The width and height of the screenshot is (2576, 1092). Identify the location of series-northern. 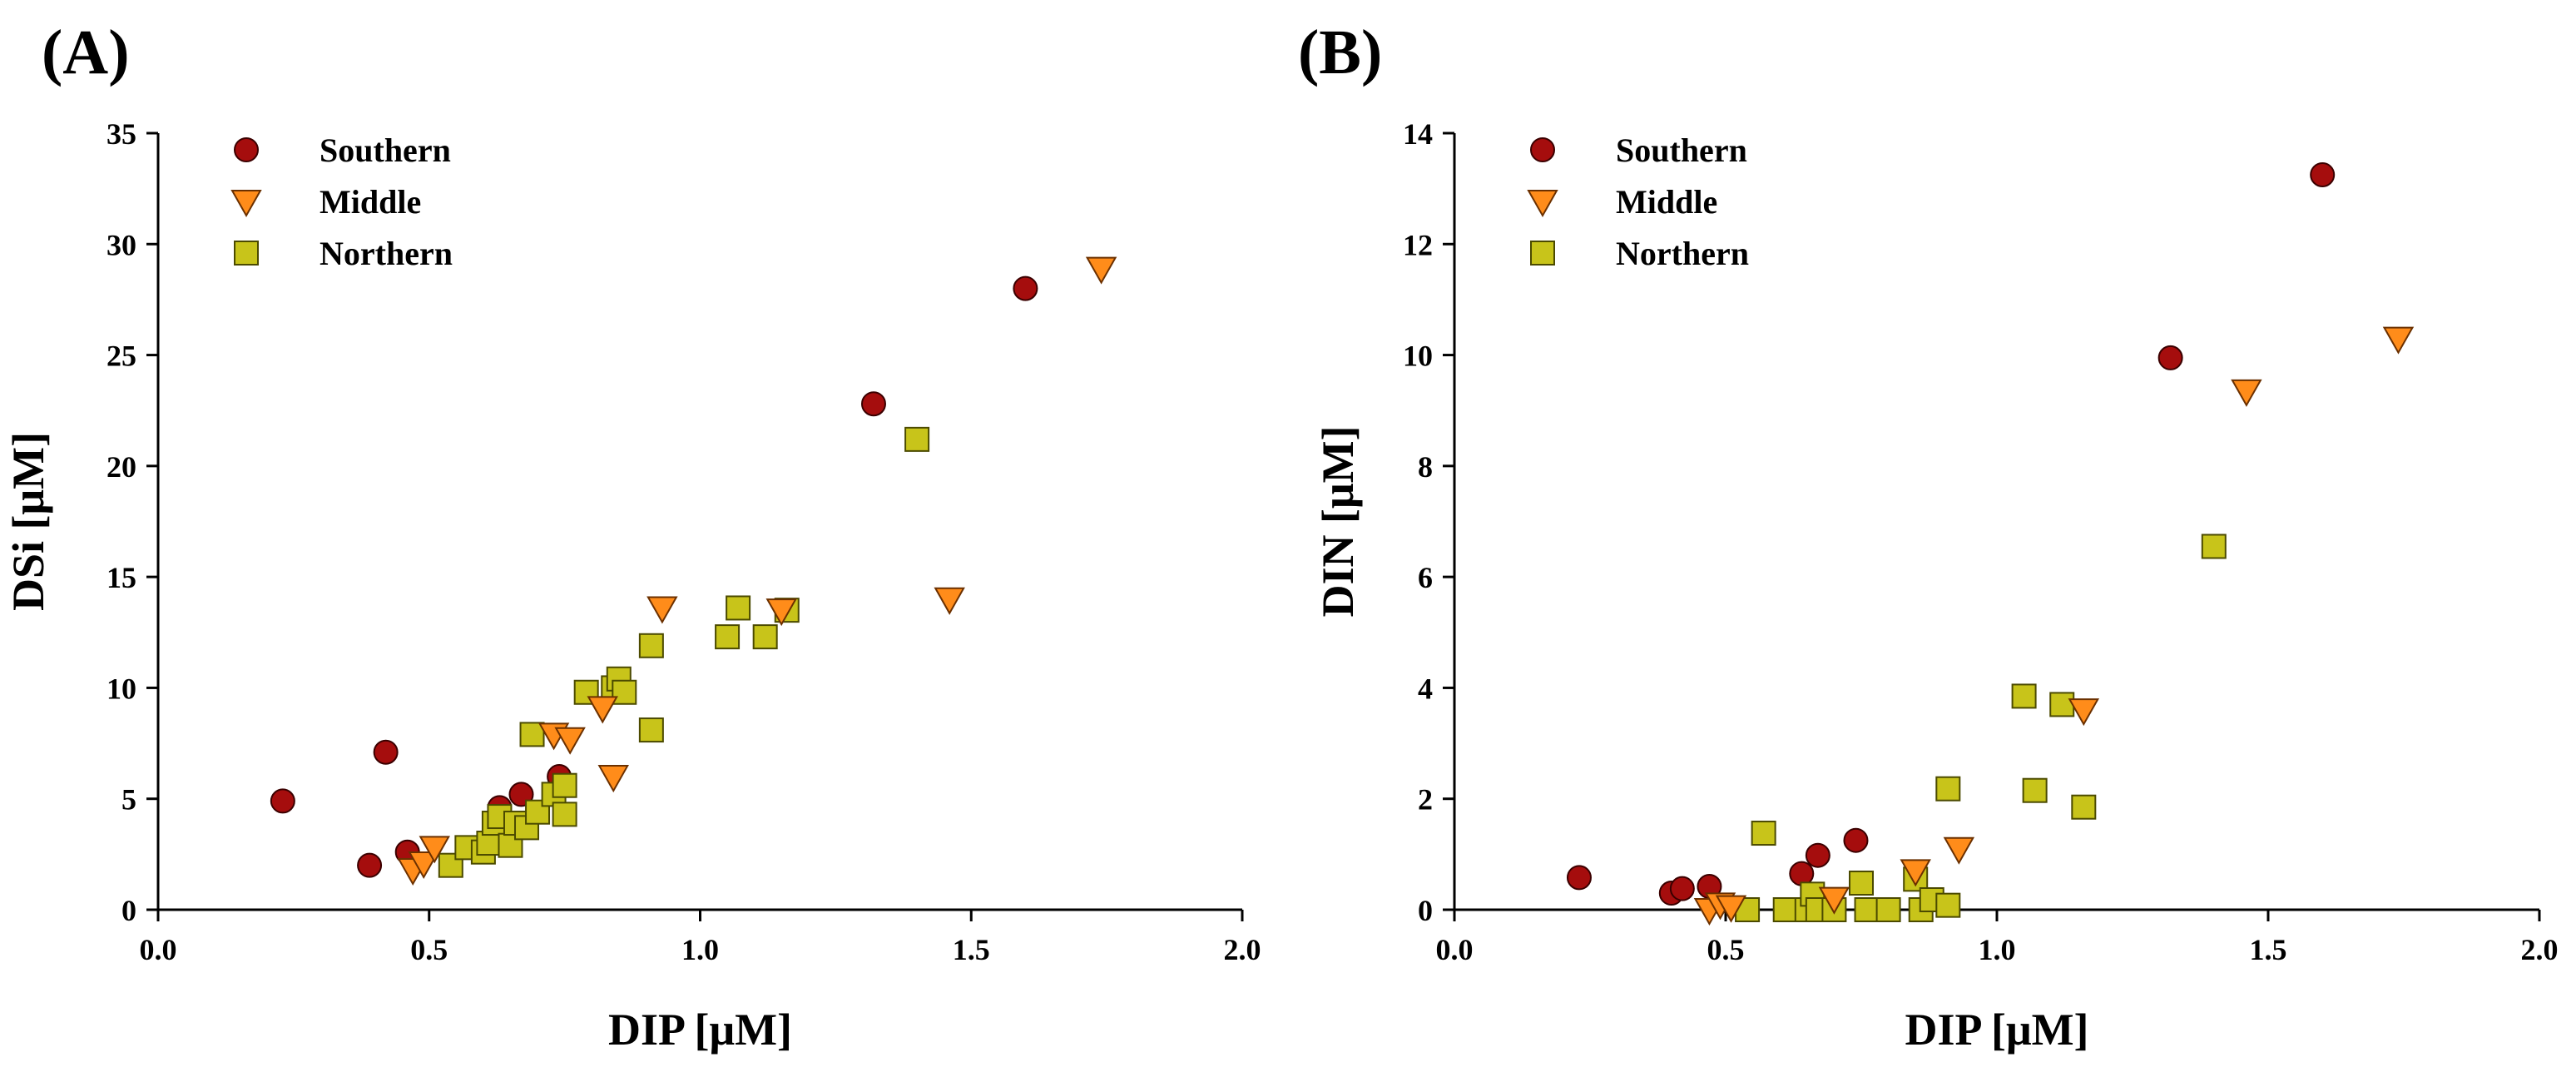
(684, 652).